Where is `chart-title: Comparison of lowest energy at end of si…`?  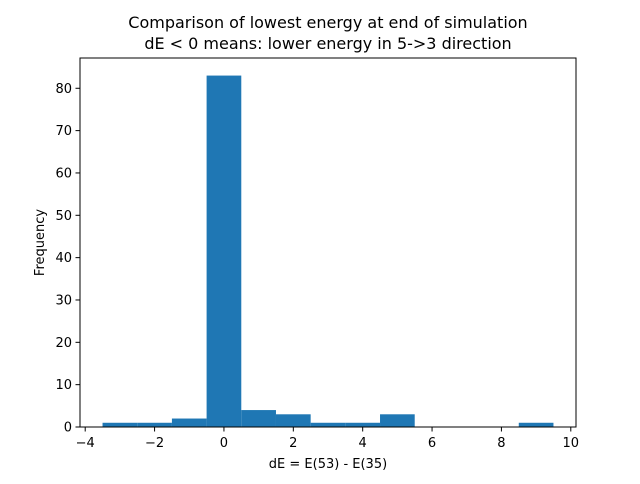
chart-title: Comparison of lowest energy at end of si… is located at coordinates (327, 22).